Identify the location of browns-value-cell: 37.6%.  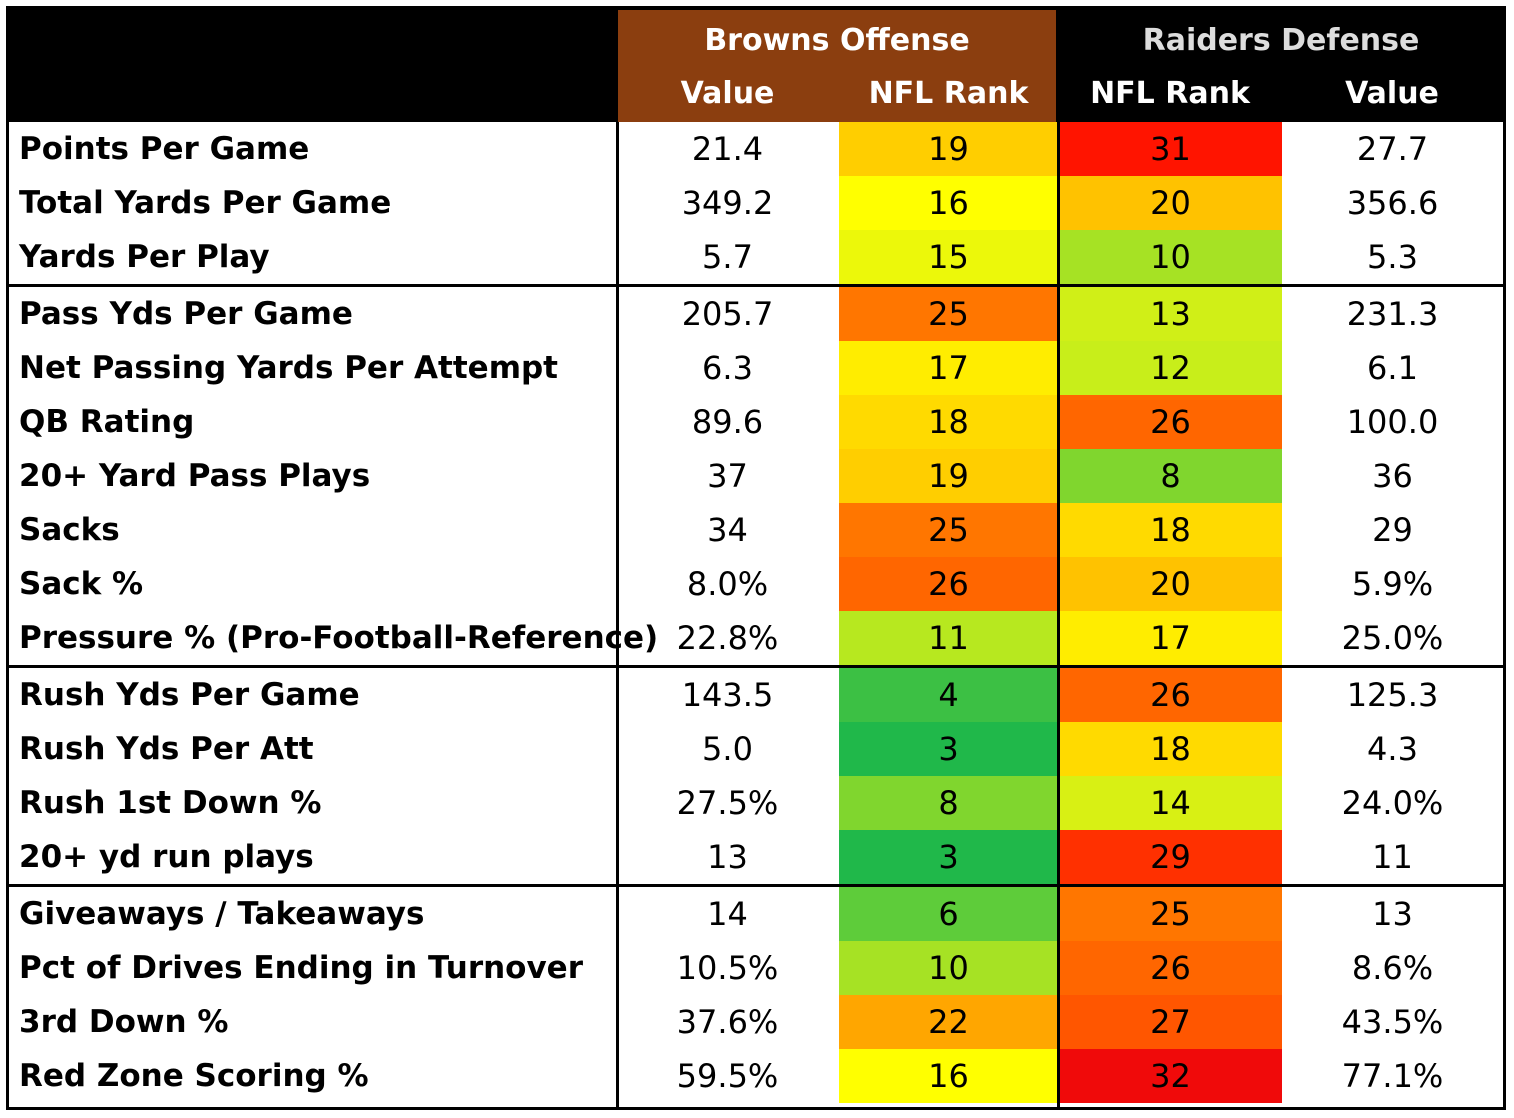
(727, 1022).